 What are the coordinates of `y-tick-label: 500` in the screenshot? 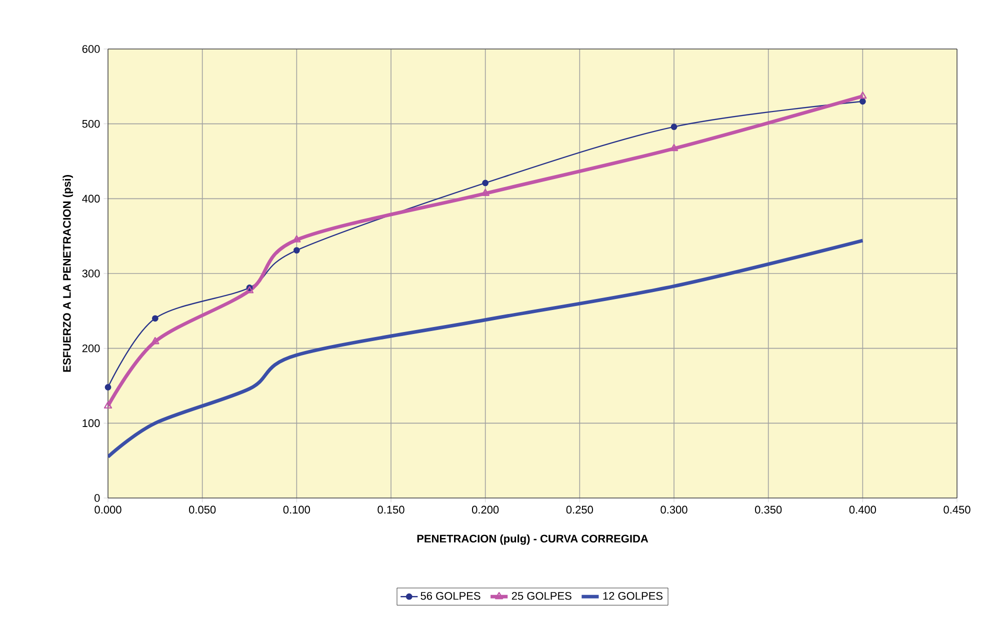 It's located at (91, 124).